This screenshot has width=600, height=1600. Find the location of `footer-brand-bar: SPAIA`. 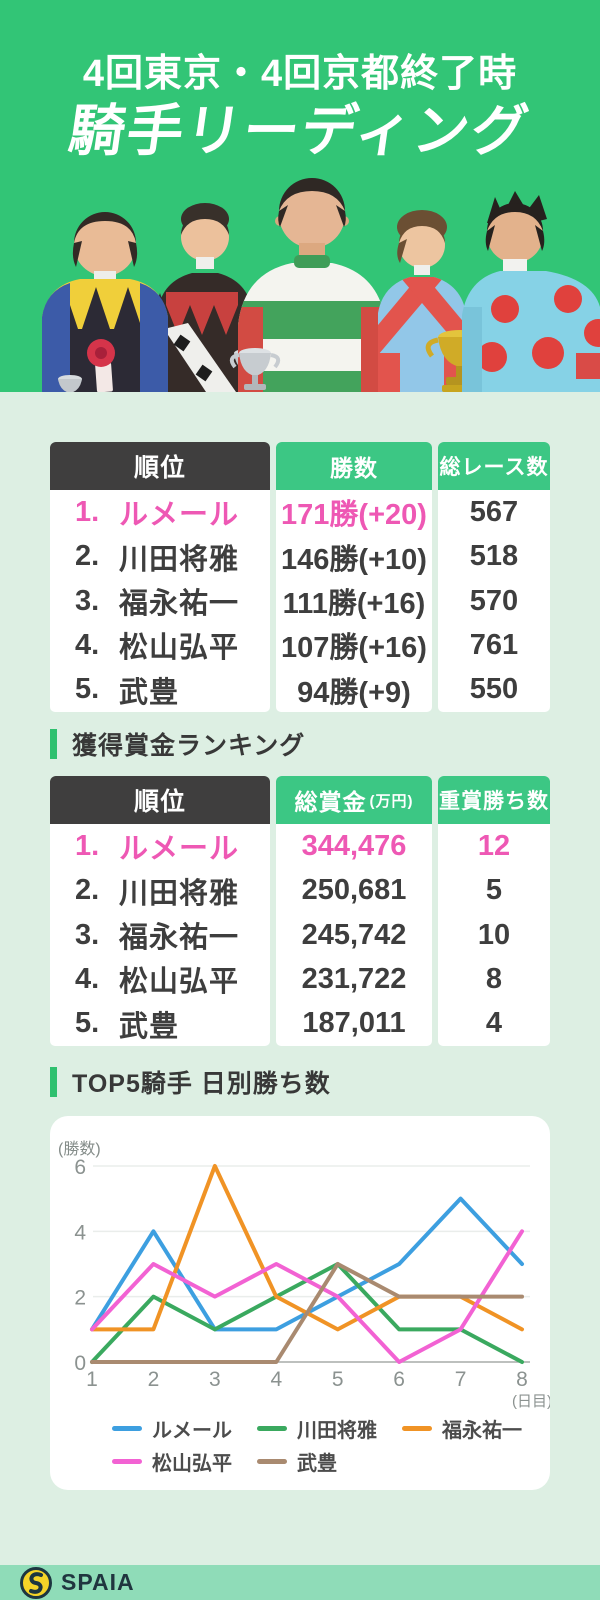

footer-brand-bar: SPAIA is located at coordinates (300, 1582).